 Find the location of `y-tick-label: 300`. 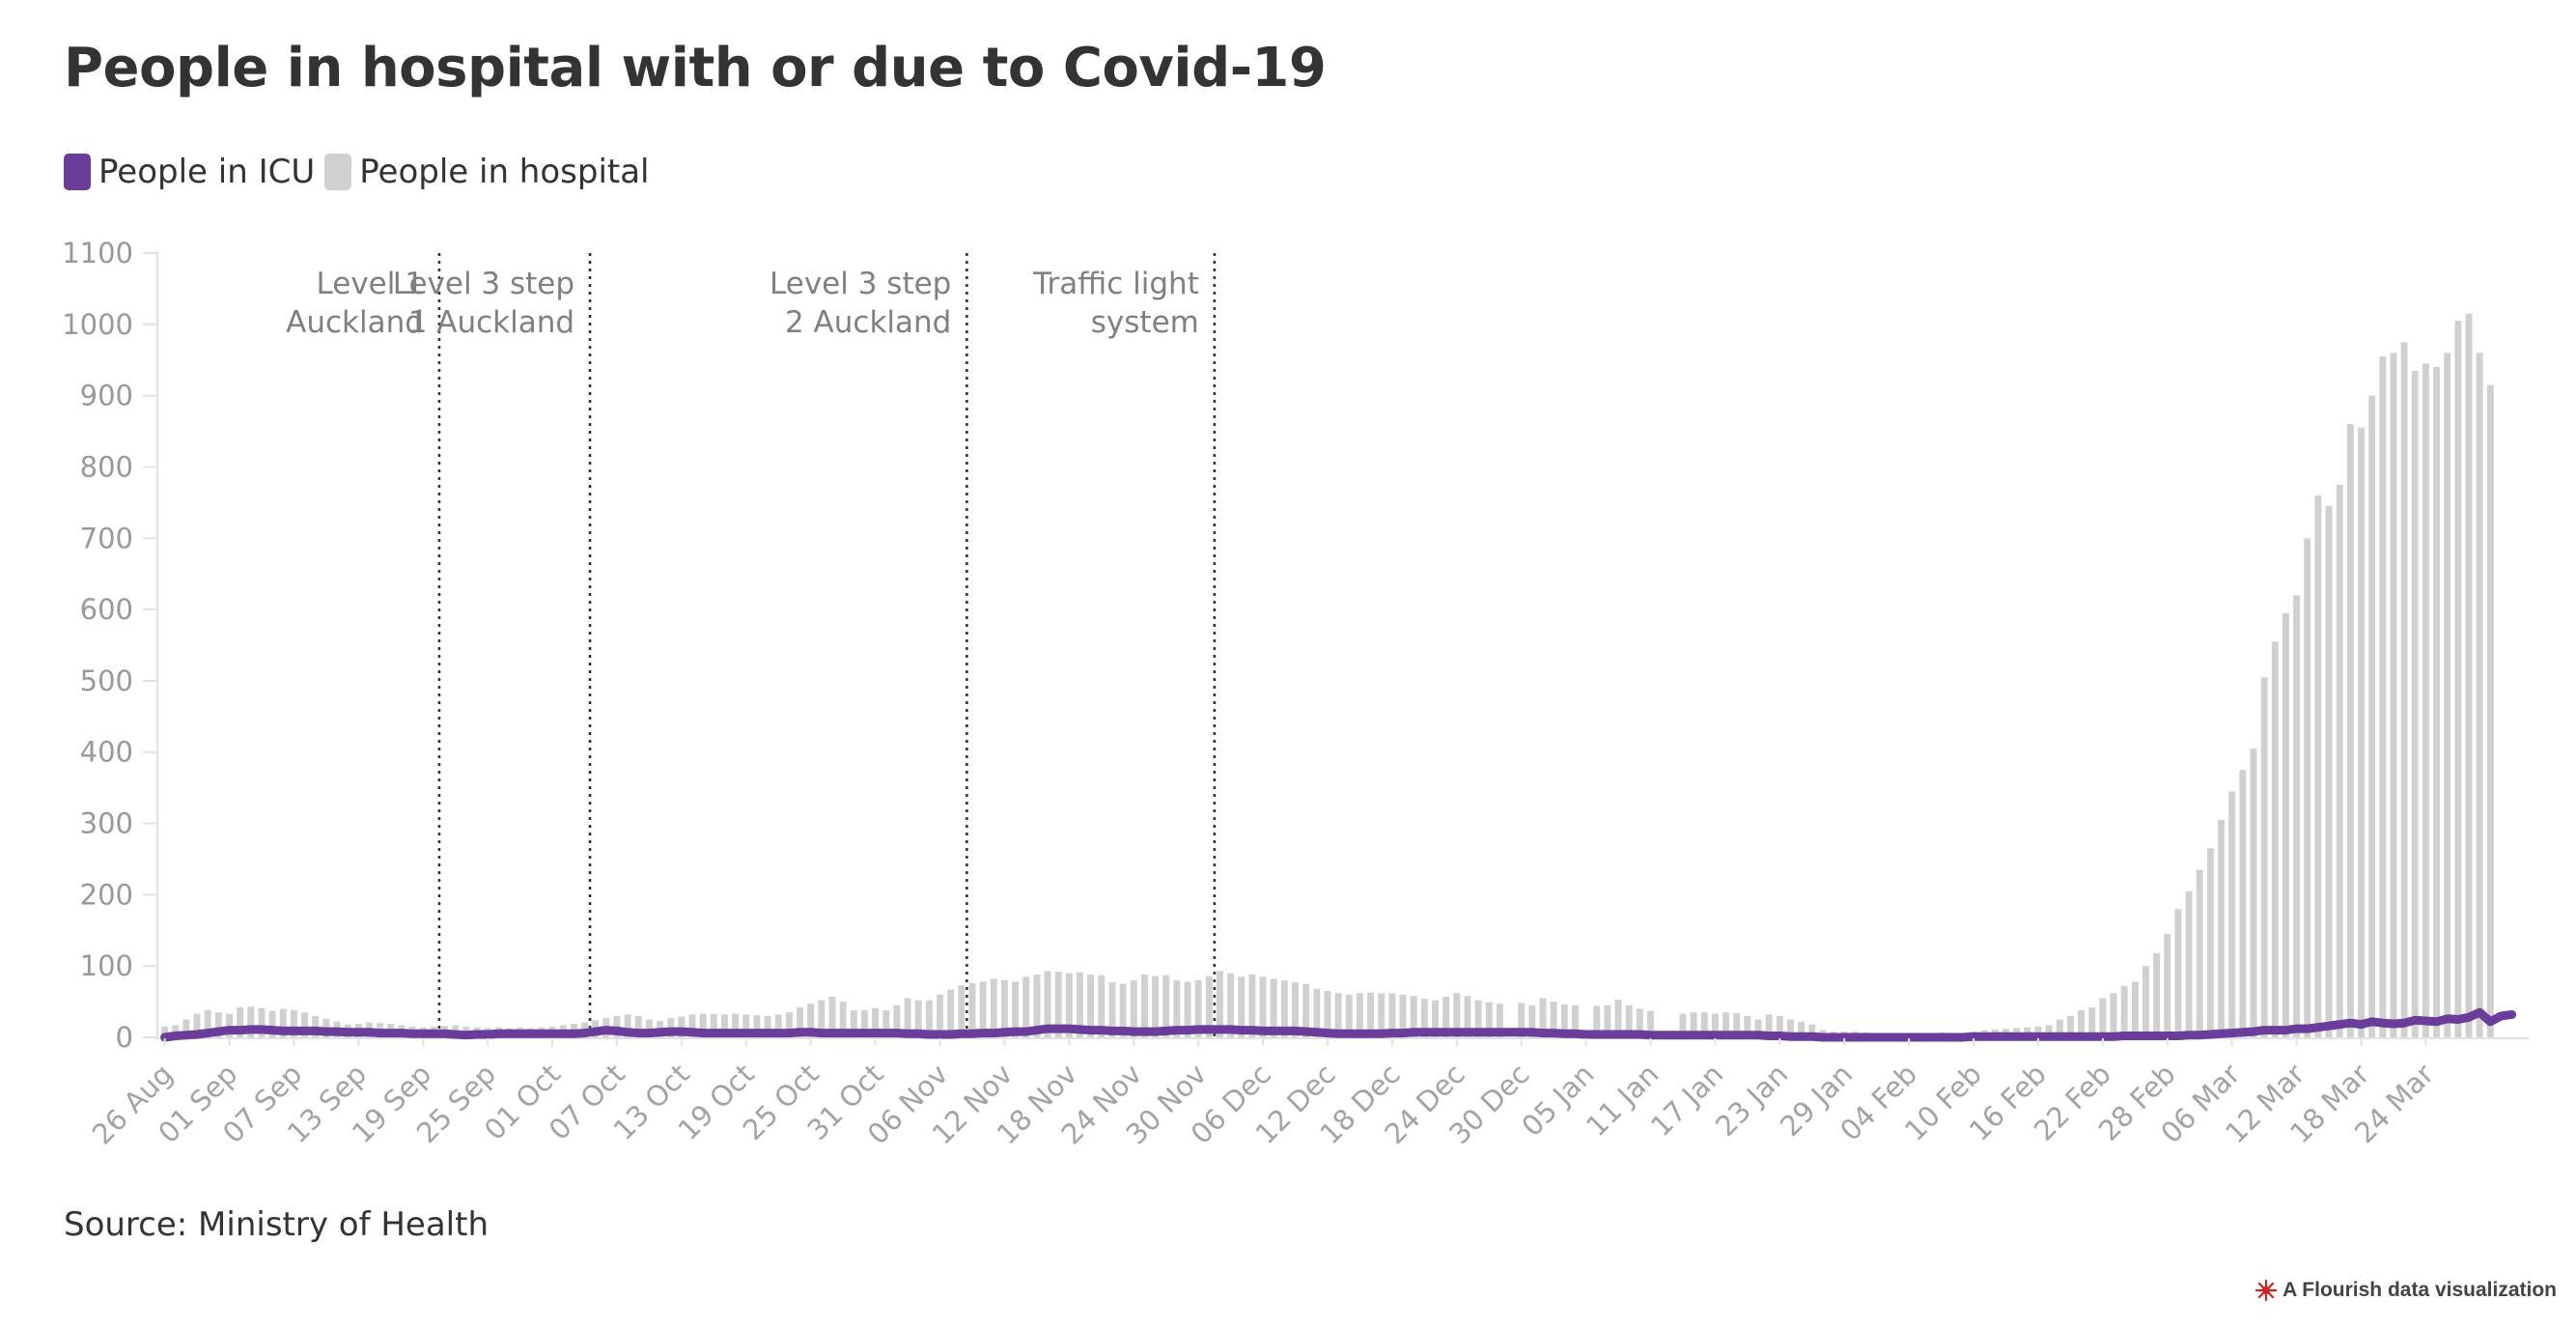

y-tick-label: 300 is located at coordinates (107, 823).